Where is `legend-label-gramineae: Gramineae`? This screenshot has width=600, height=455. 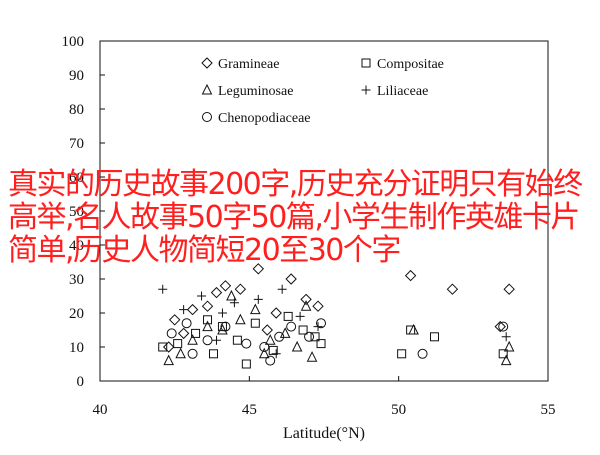 legend-label-gramineae: Gramineae is located at coordinates (248, 64).